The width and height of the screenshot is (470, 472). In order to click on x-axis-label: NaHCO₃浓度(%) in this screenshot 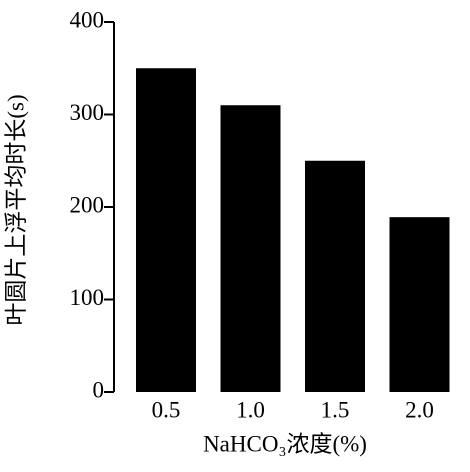, I will do `click(285, 443)`.